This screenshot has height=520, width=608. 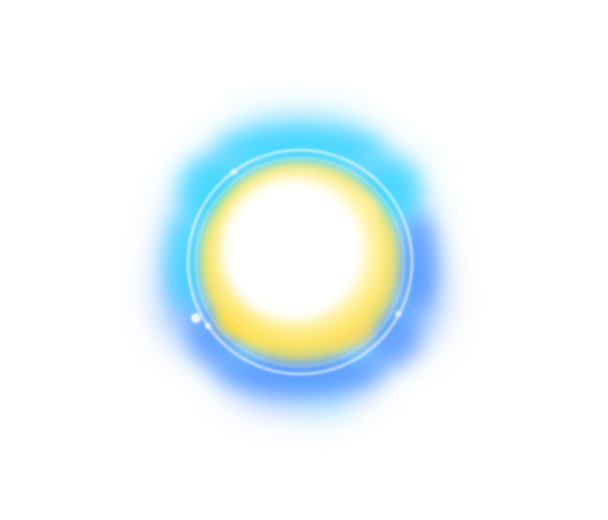 I want to click on orb-core, so click(x=298, y=258).